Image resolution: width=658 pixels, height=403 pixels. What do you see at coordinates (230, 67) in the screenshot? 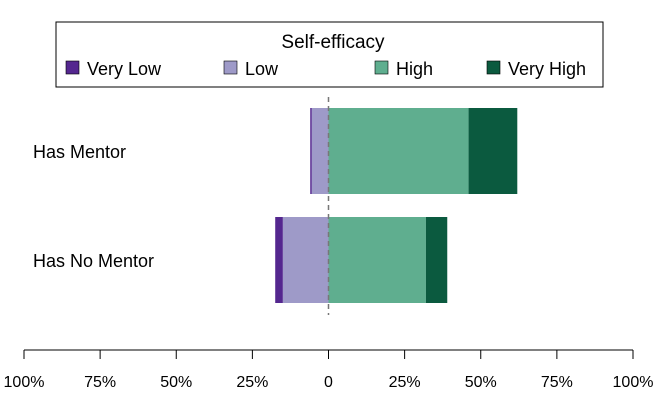
I see `legend-swatch-low` at bounding box center [230, 67].